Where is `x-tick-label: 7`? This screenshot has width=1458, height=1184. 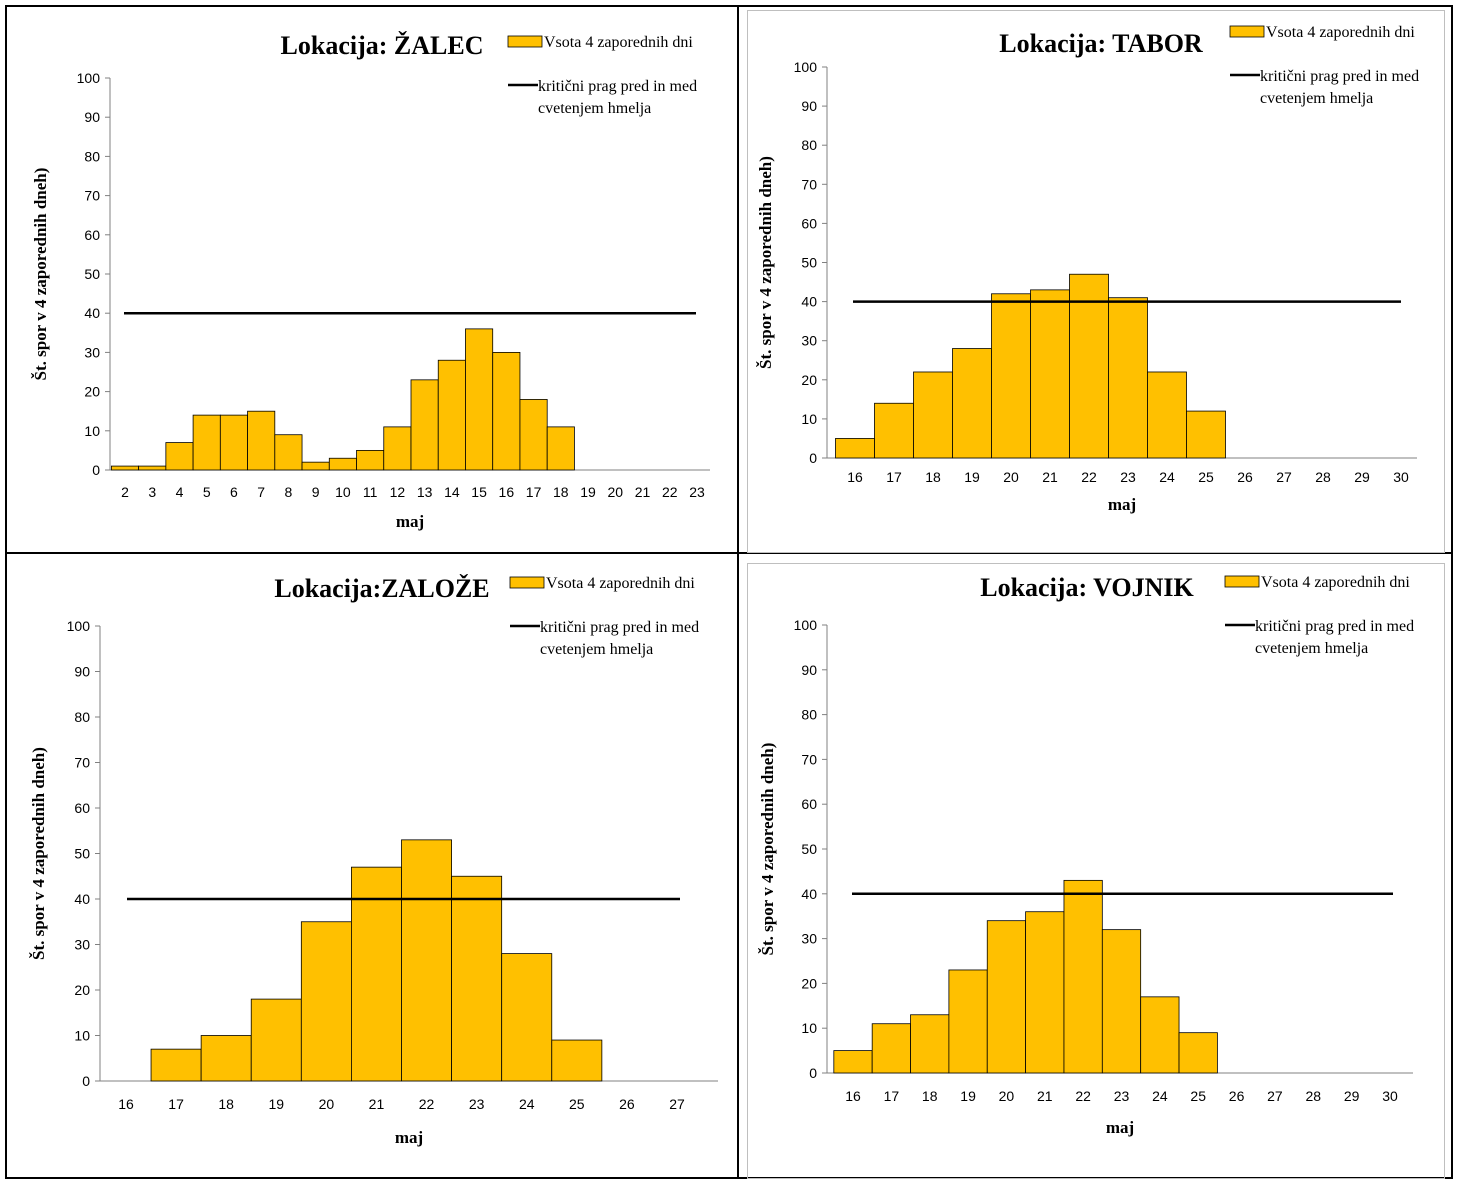
x-tick-label: 7 is located at coordinates (261, 492).